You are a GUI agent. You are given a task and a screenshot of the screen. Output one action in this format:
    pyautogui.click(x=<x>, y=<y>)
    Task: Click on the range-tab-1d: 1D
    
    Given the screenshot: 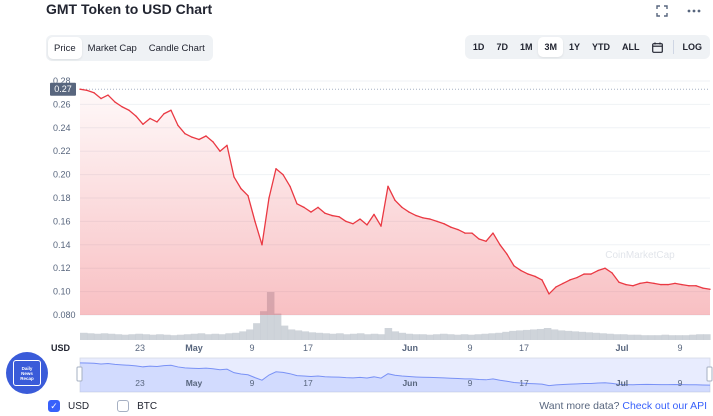 What is the action you would take?
    pyautogui.click(x=478, y=47)
    